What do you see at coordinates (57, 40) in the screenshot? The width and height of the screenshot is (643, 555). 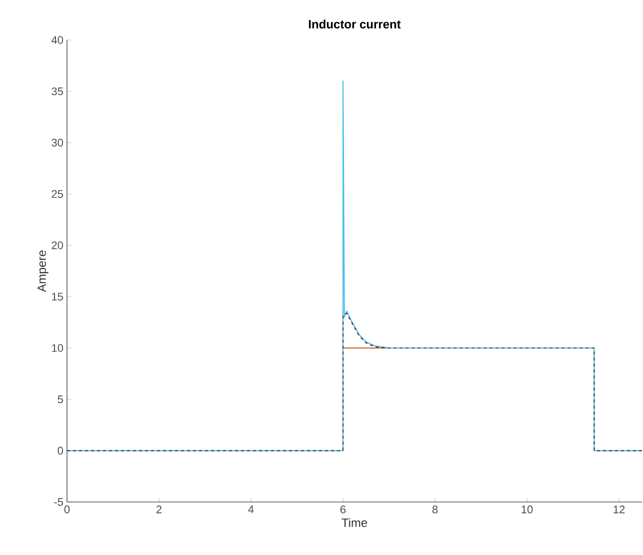 I see `y-tick-label: 40` at bounding box center [57, 40].